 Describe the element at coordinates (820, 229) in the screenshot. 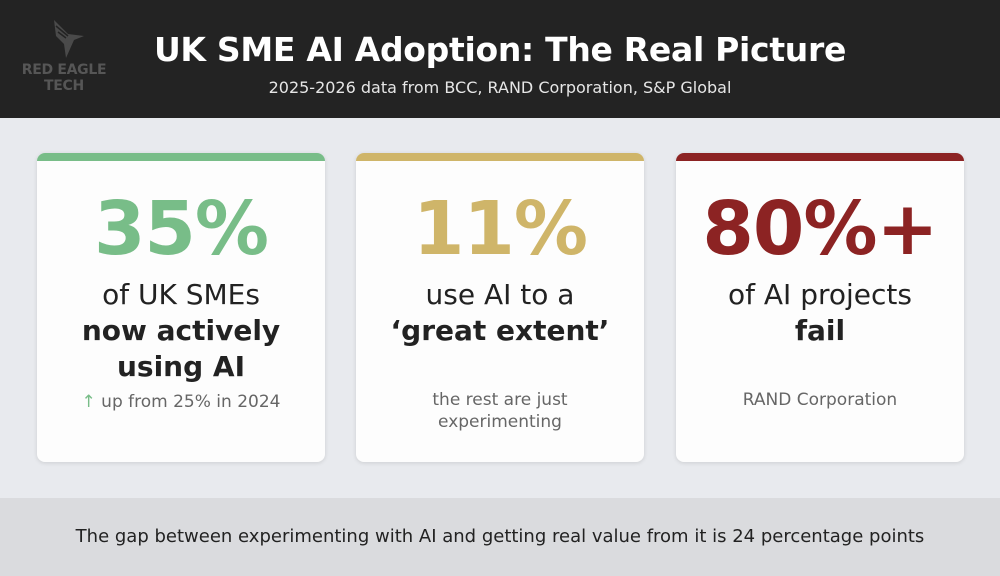

I see `stat-value: 80%+` at that location.